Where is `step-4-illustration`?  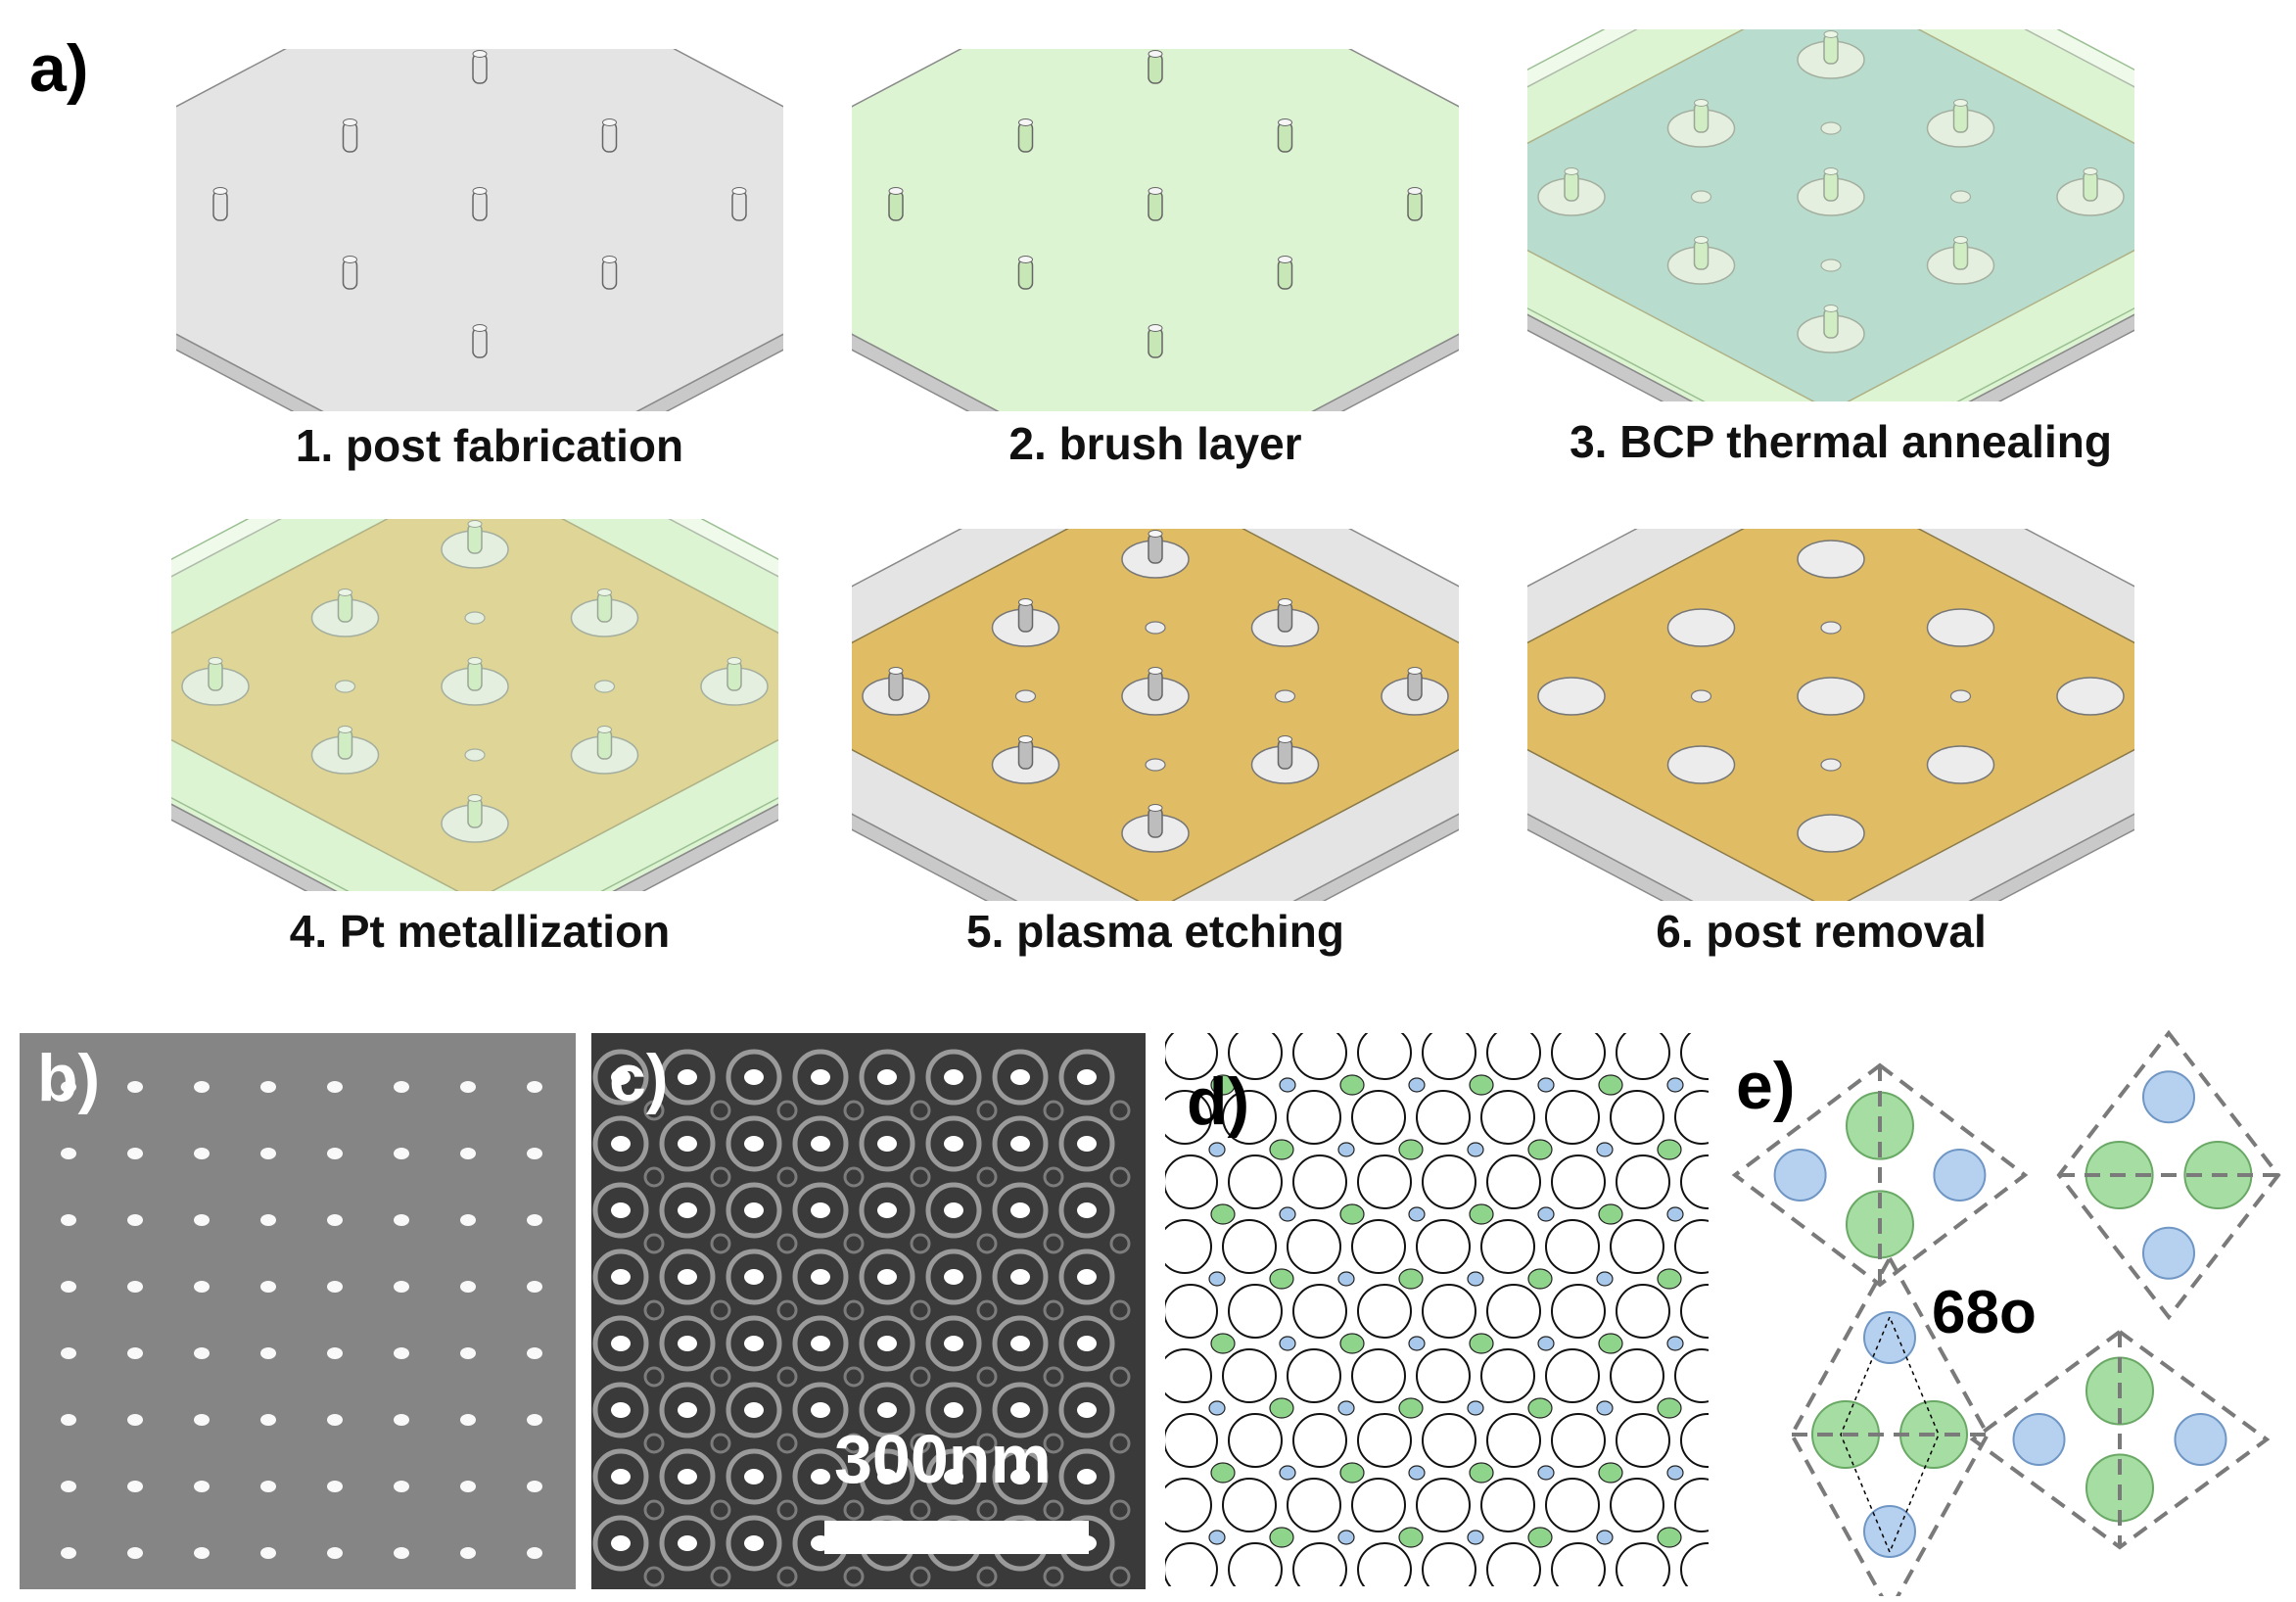 step-4-illustration is located at coordinates (474, 705).